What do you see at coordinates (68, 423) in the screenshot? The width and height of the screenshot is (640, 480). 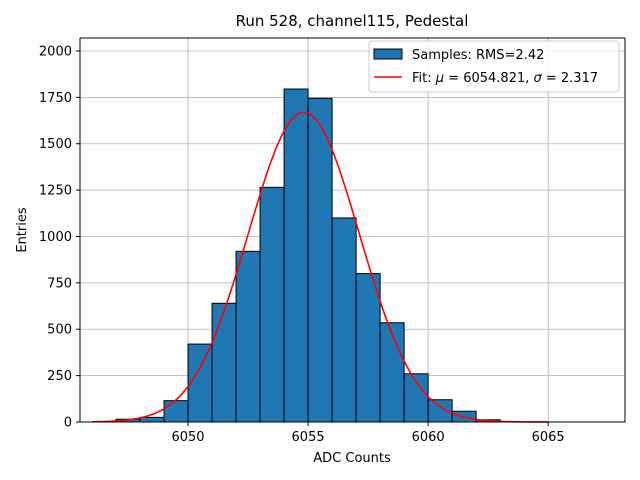 I see `y-tick-label-0: 0` at bounding box center [68, 423].